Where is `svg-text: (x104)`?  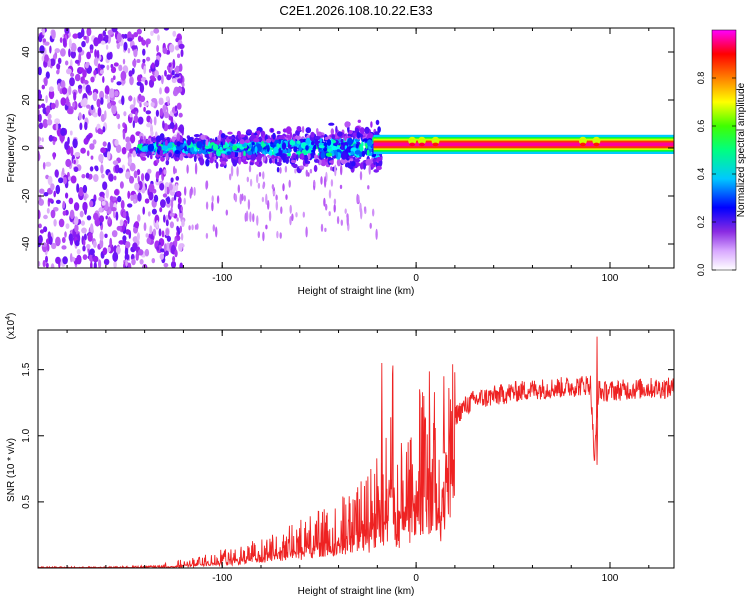 svg-text: (x104) is located at coordinates (11, 326).